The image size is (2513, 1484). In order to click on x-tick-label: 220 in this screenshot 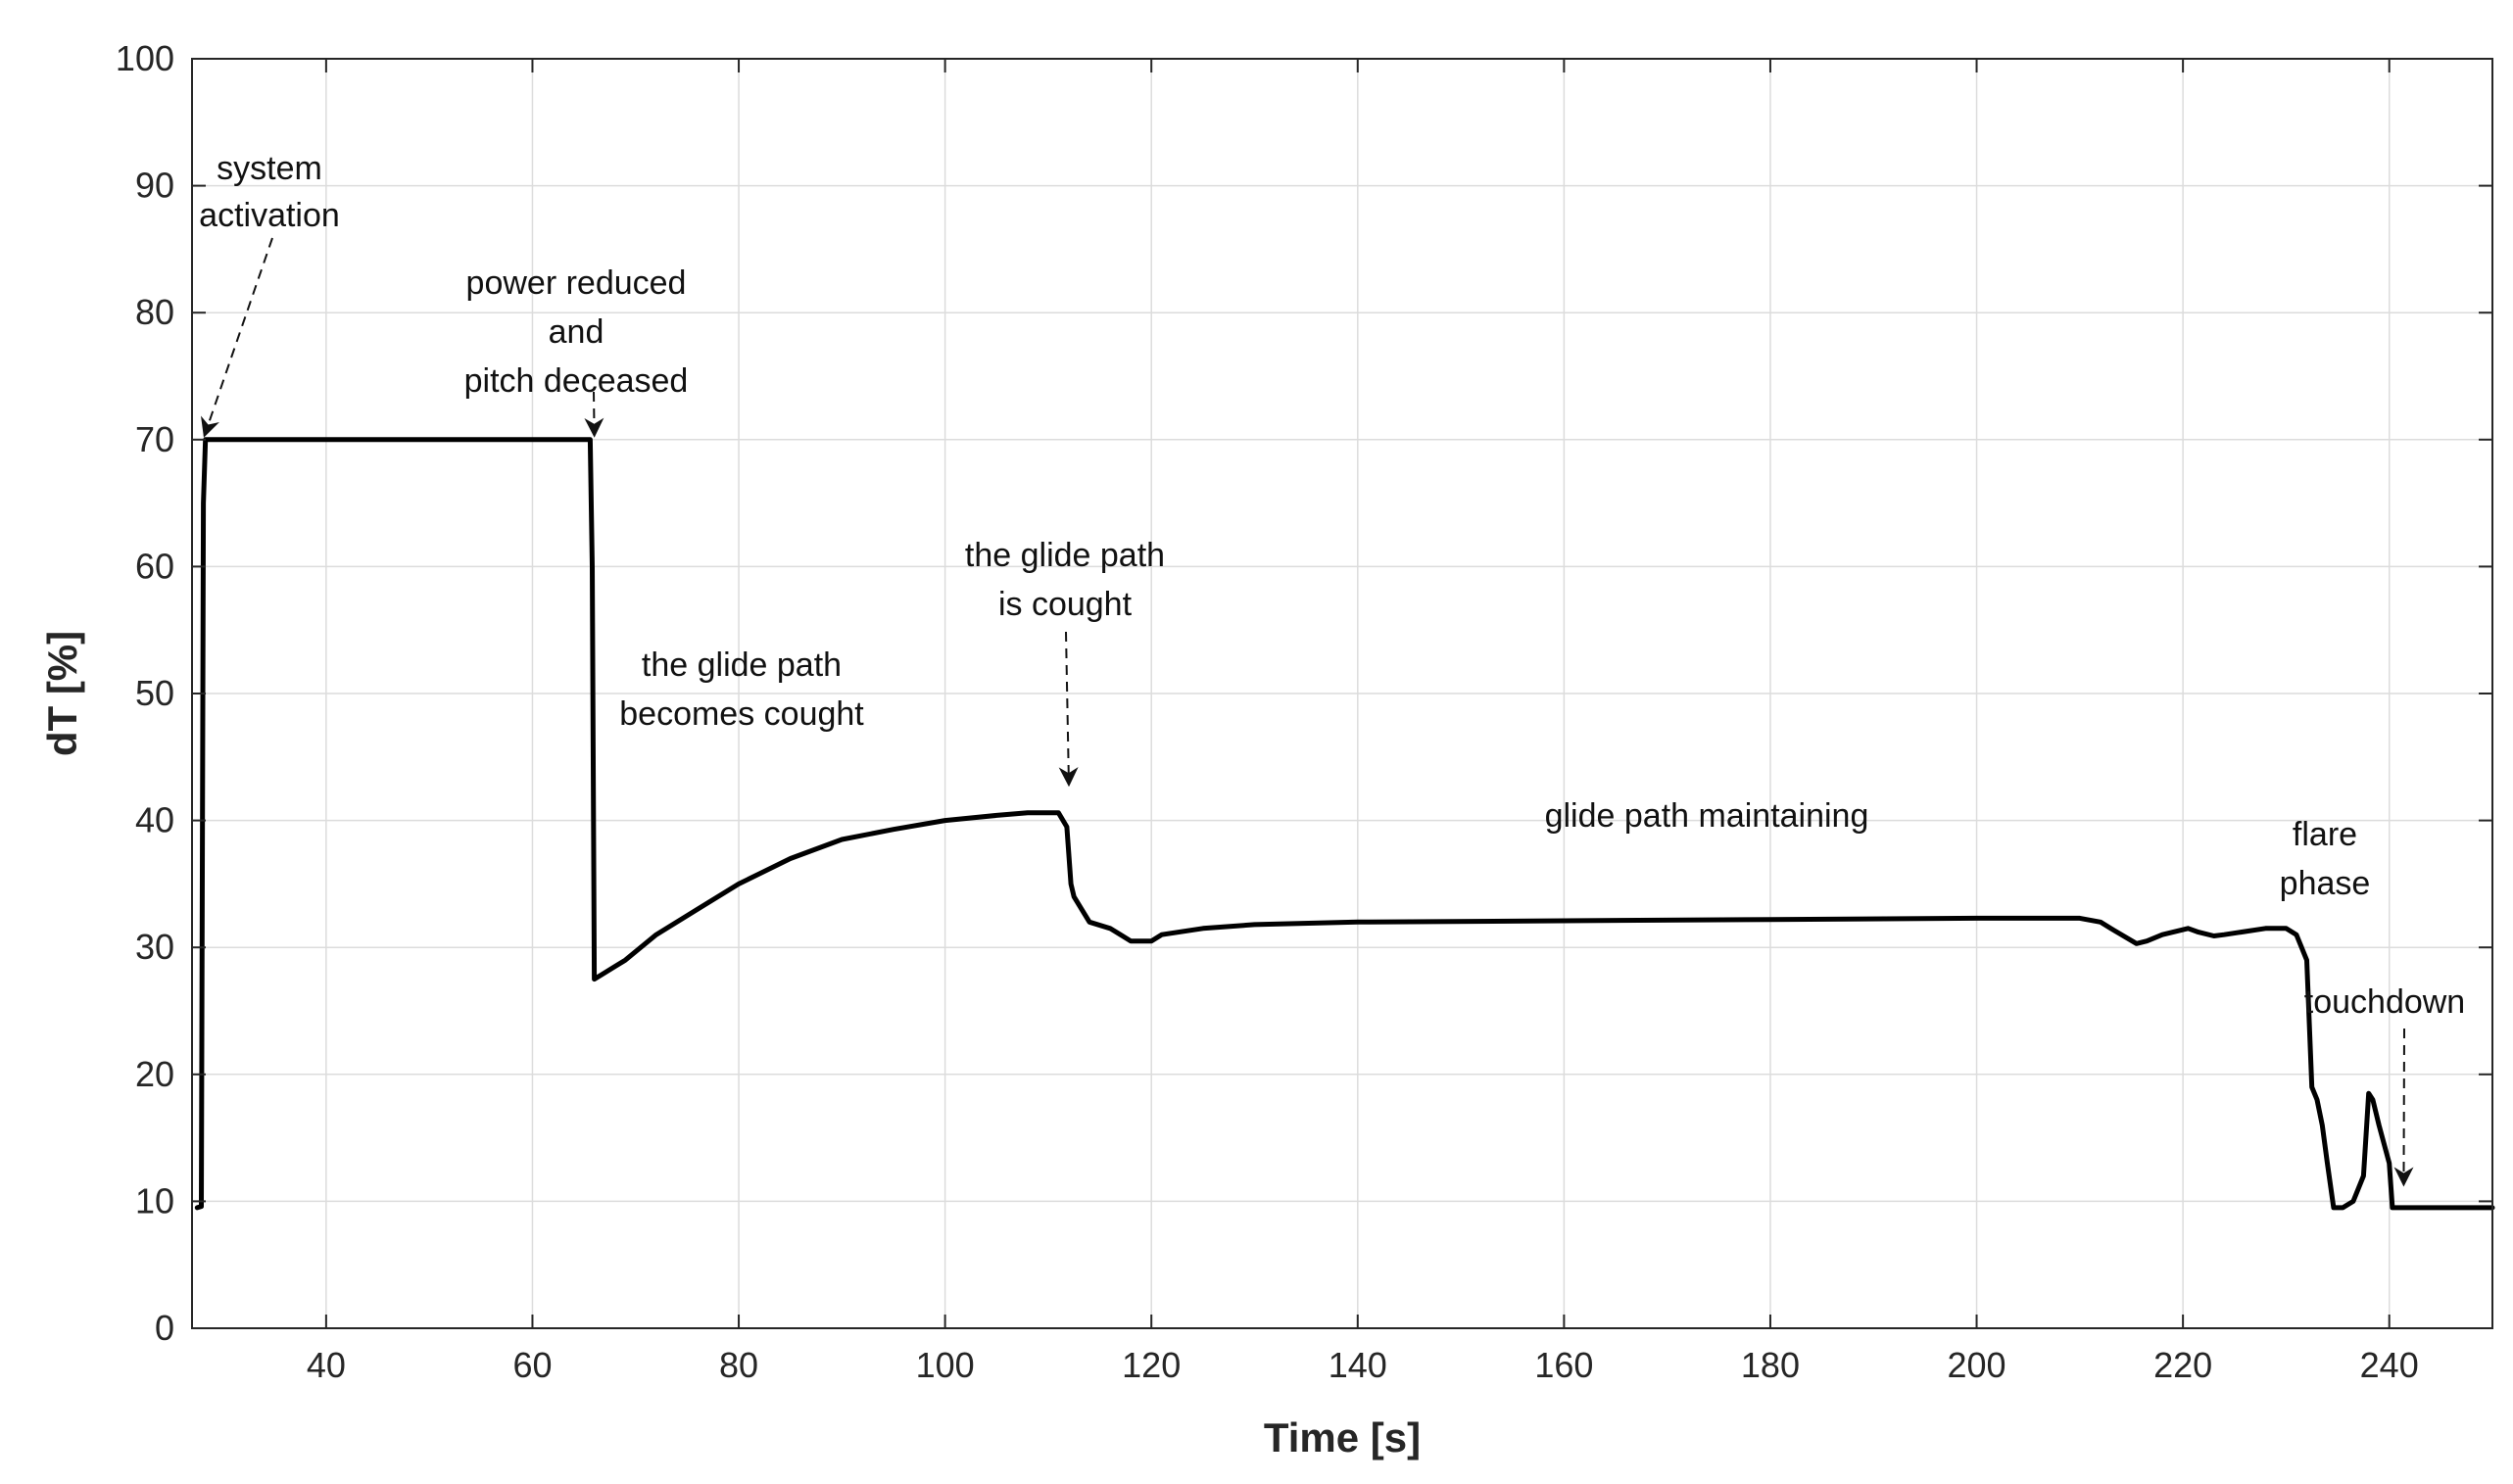, I will do `click(2182, 1365)`.